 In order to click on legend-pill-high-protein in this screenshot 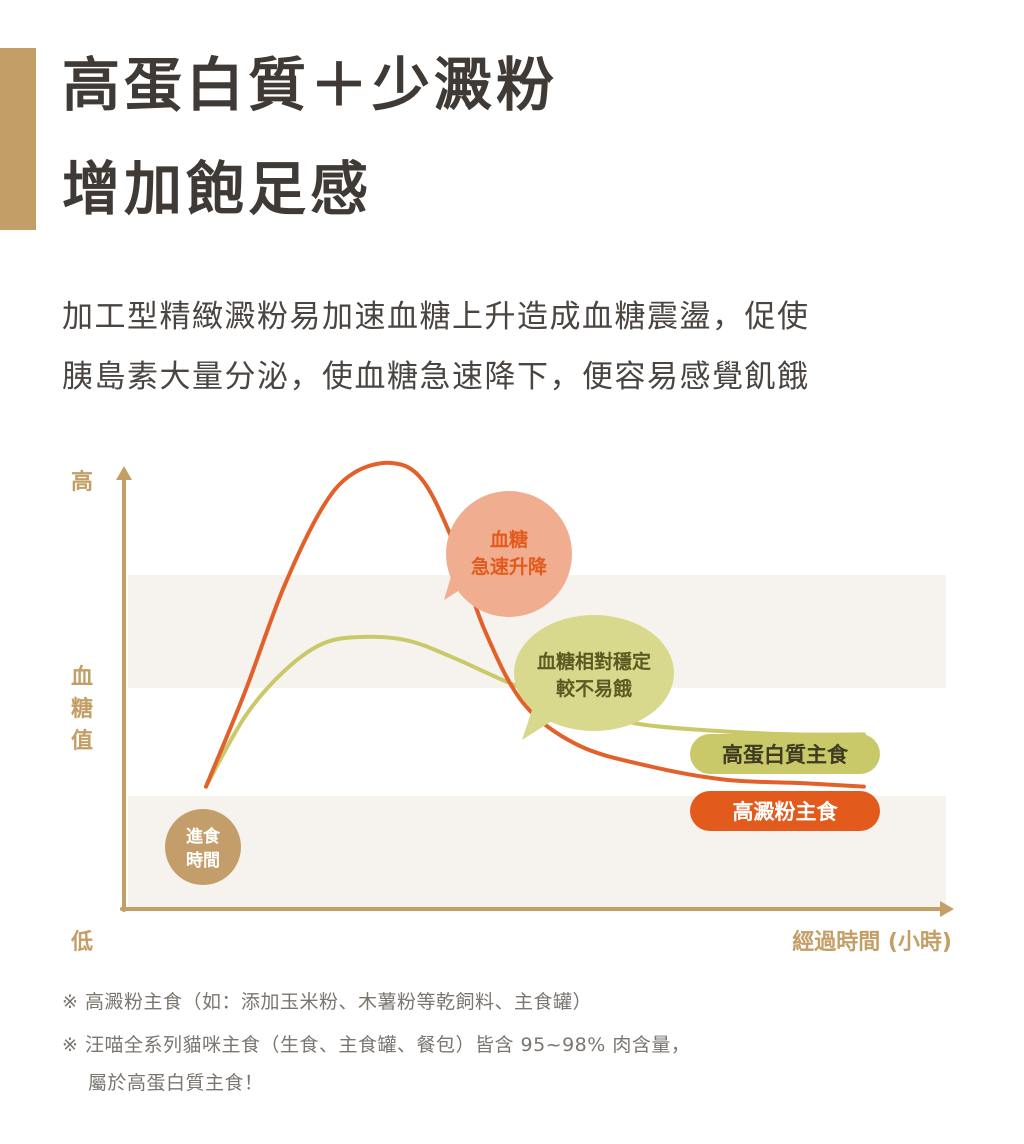, I will do `click(785, 754)`.